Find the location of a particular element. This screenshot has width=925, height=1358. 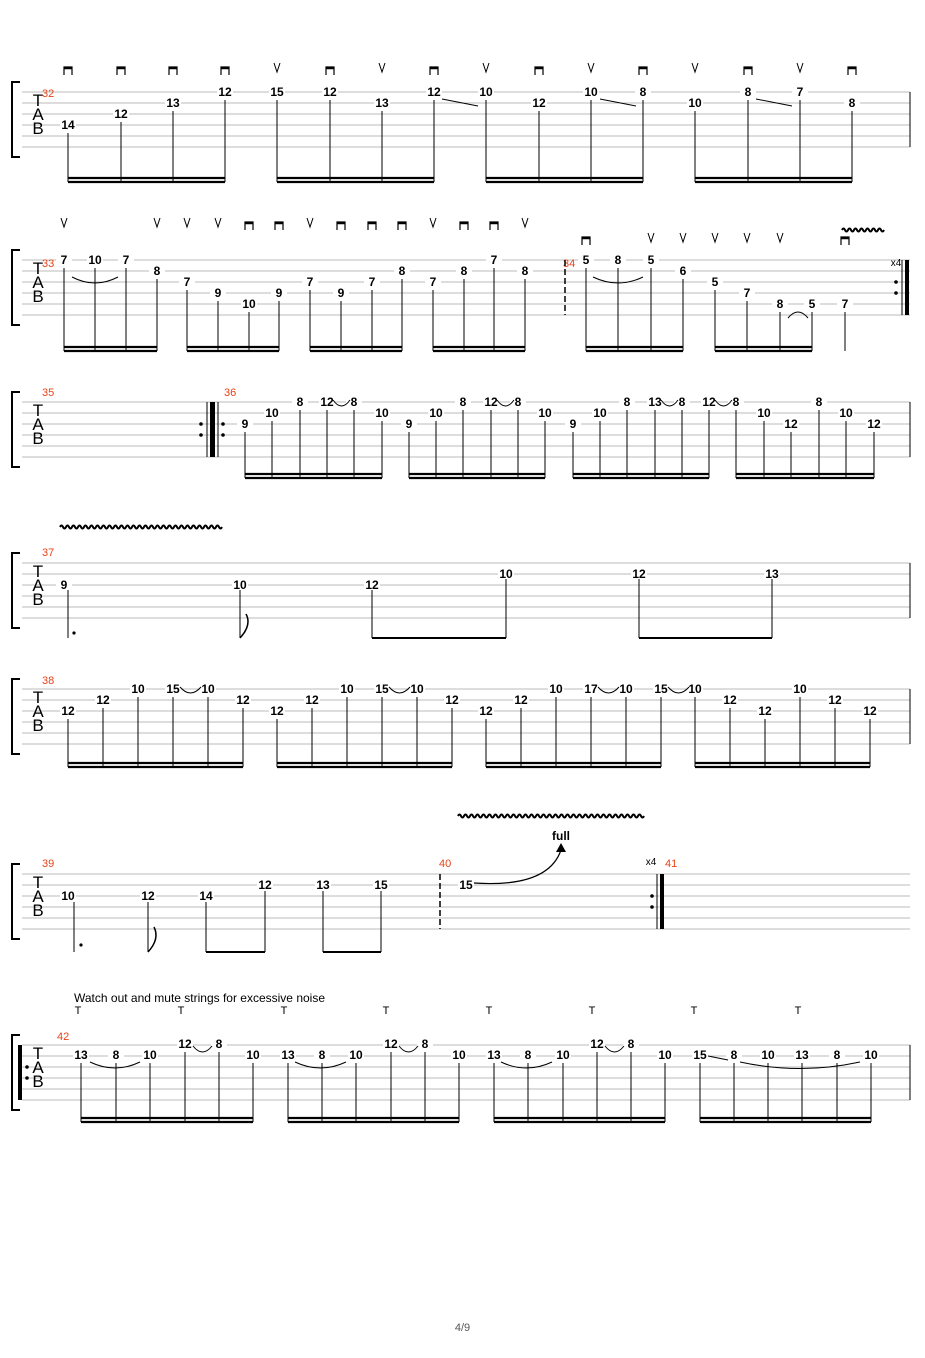

tap-mark: T is located at coordinates (798, 1011).